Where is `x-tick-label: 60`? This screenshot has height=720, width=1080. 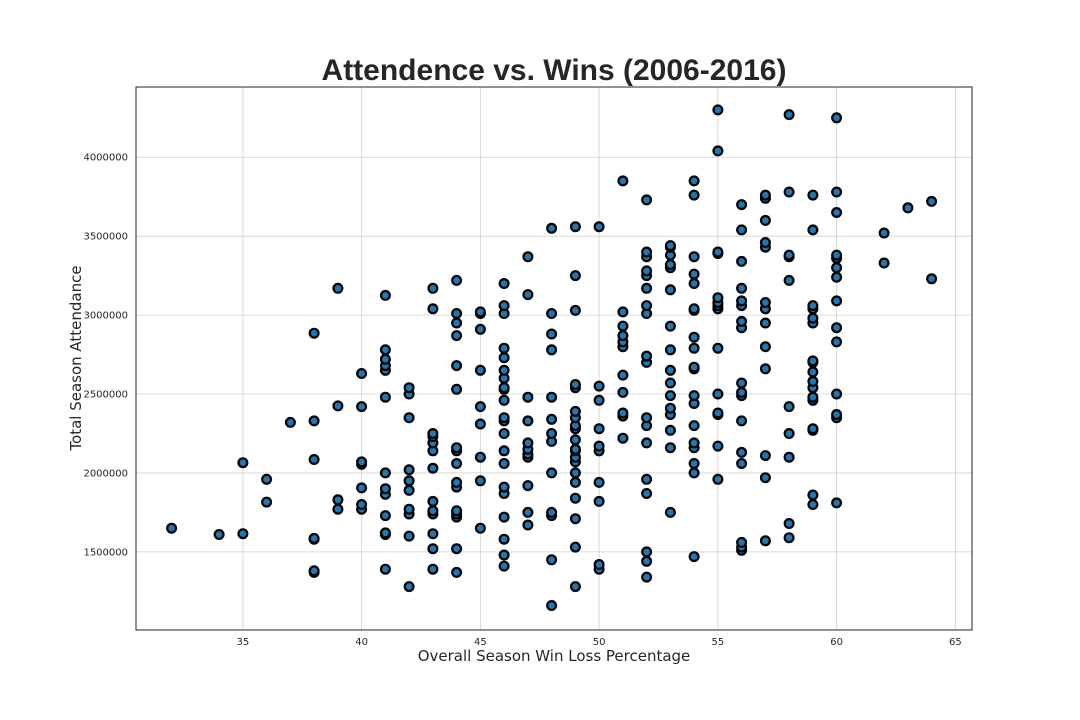 x-tick-label: 60 is located at coordinates (836, 642).